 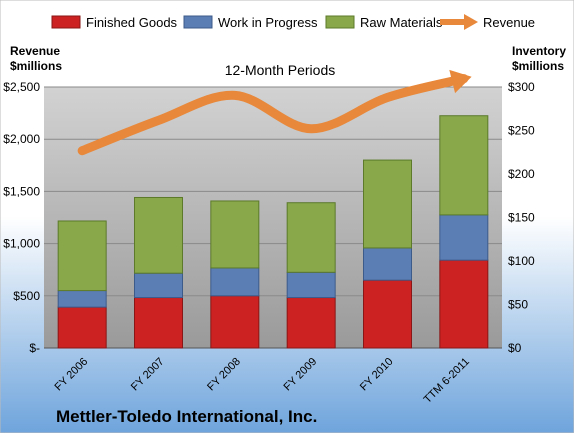 I want to click on right-axis-title-line2: $millions, so click(x=538, y=66).